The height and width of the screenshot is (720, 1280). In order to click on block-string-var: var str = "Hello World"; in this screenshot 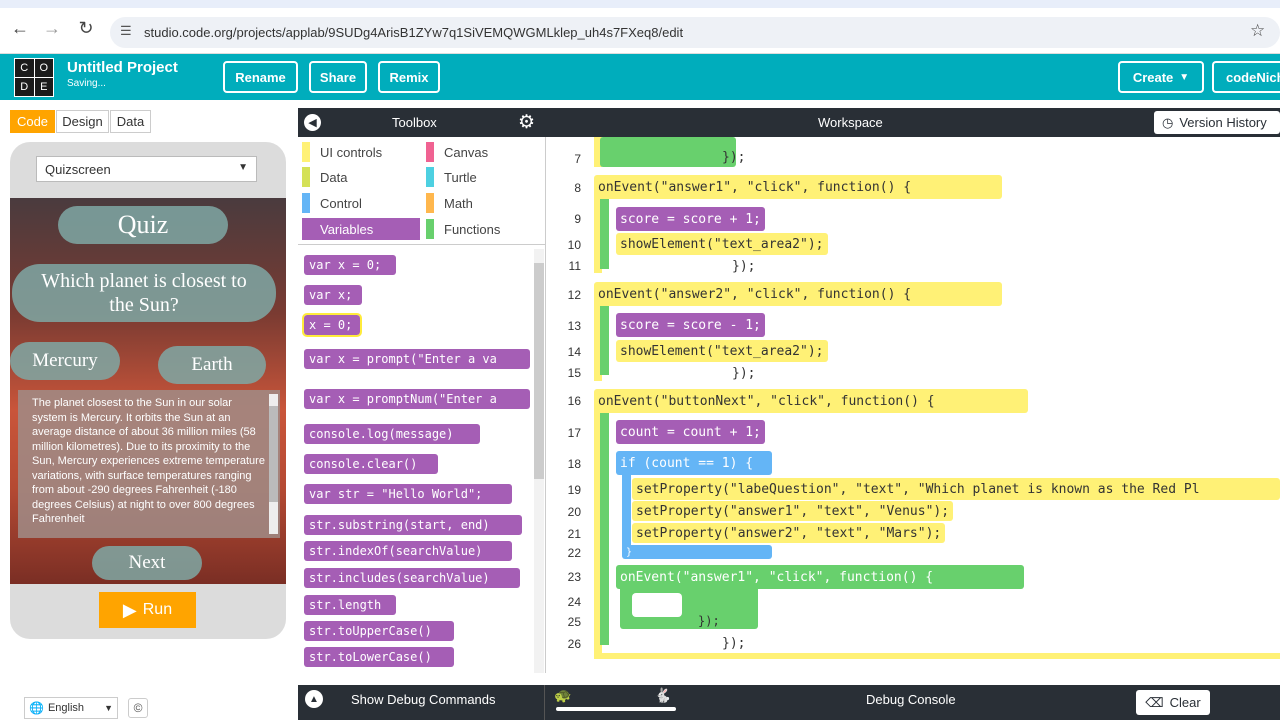, I will do `click(408, 494)`.